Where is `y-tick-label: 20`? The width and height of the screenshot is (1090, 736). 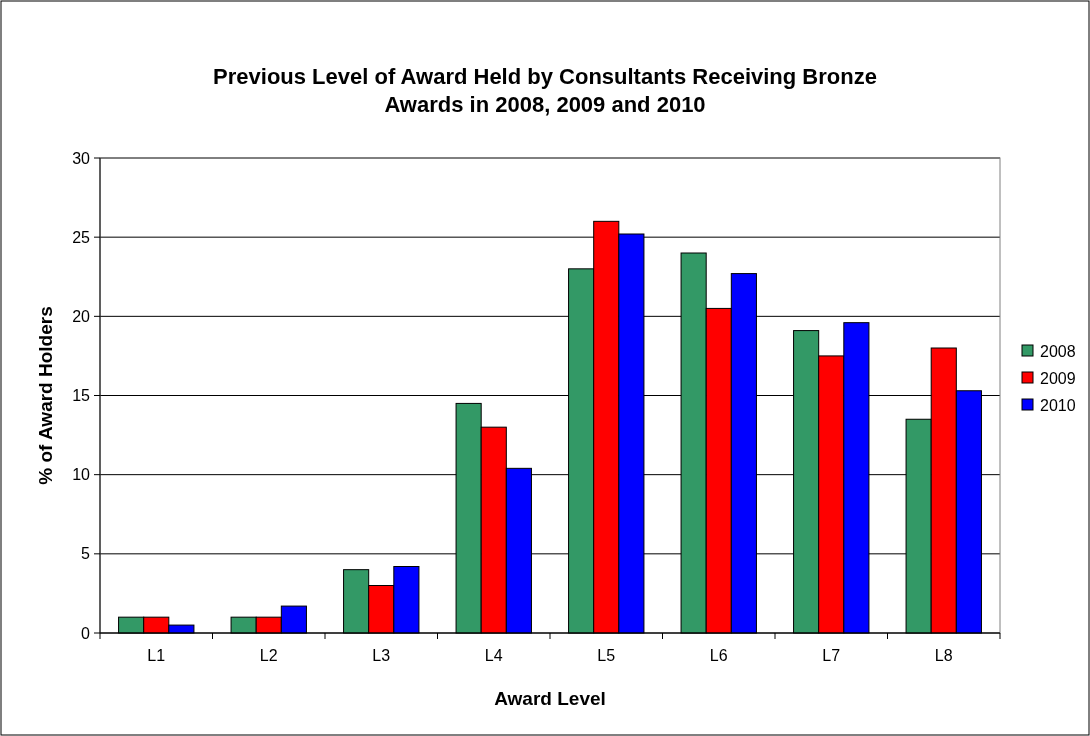 y-tick-label: 20 is located at coordinates (81, 316).